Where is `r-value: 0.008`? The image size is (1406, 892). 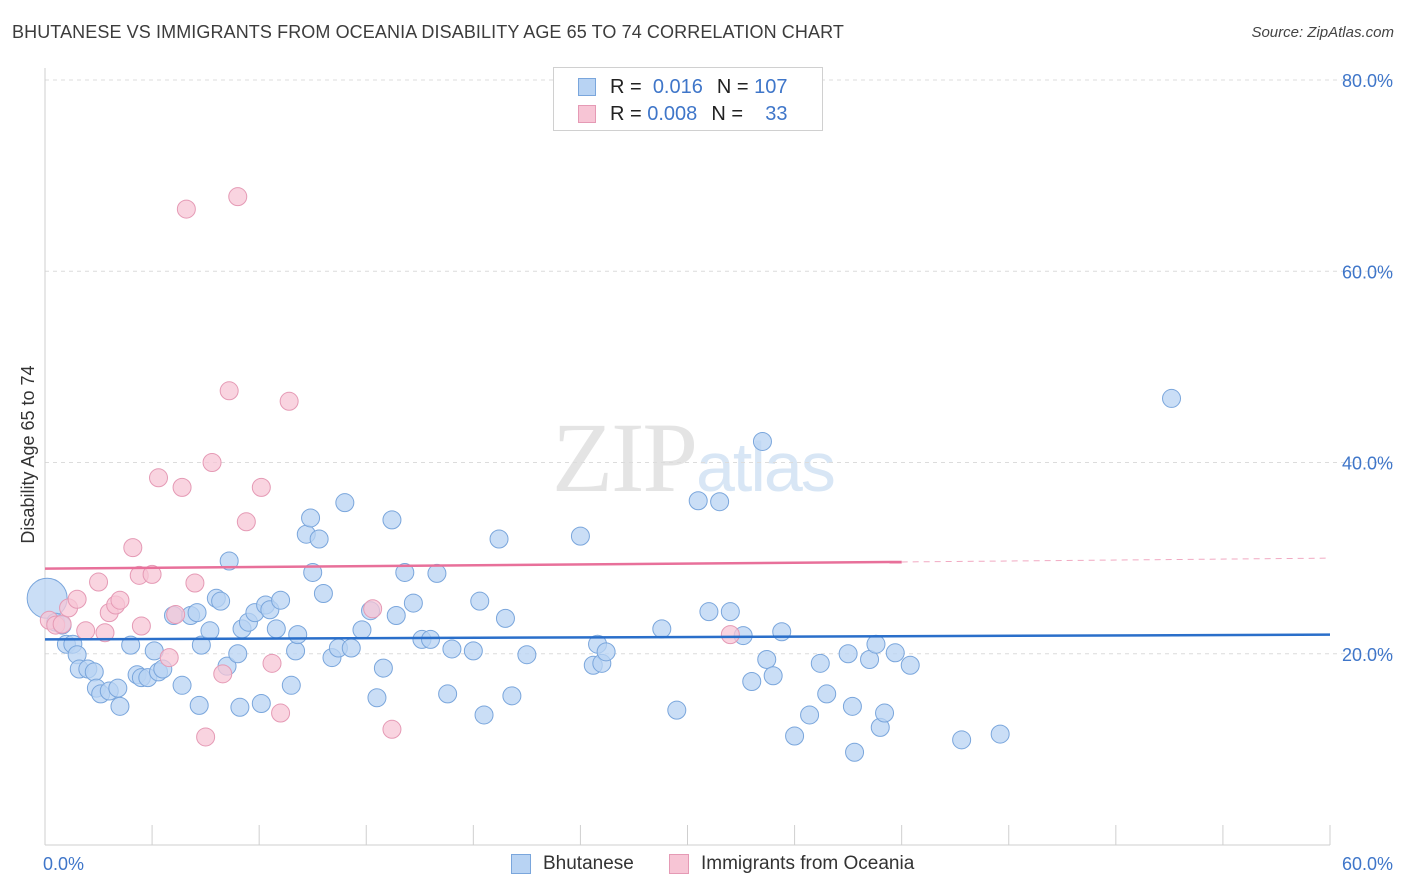 r-value: 0.008 is located at coordinates (672, 113).